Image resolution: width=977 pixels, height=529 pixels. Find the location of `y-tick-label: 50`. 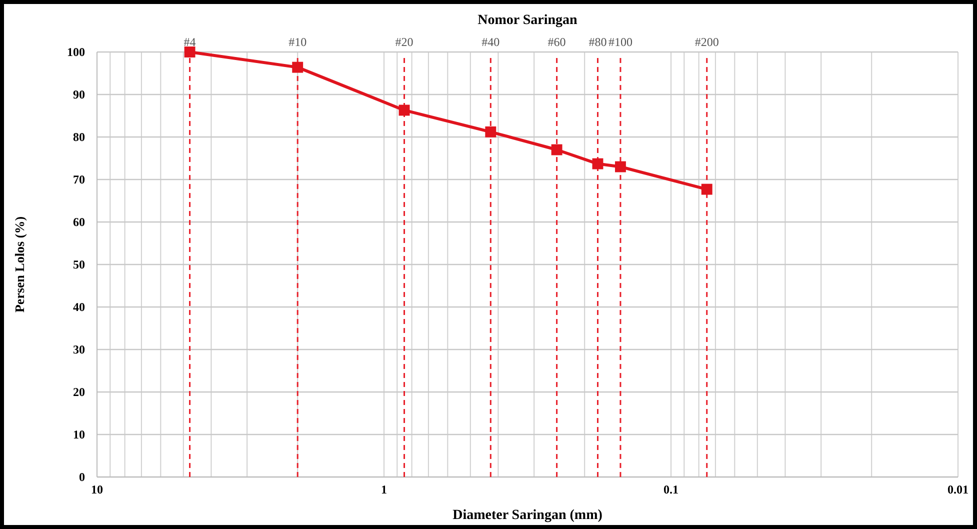

y-tick-label: 50 is located at coordinates (79, 264).